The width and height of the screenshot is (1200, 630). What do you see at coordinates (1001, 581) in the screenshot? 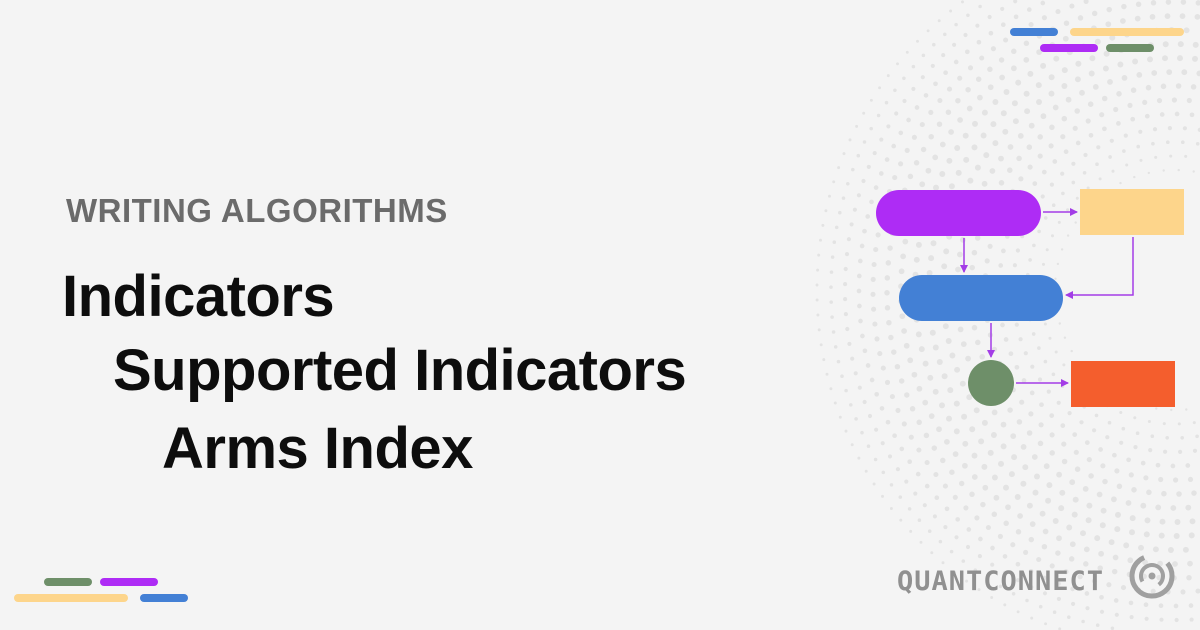
I see `brand-wordmark: QUANTCONNECT` at bounding box center [1001, 581].